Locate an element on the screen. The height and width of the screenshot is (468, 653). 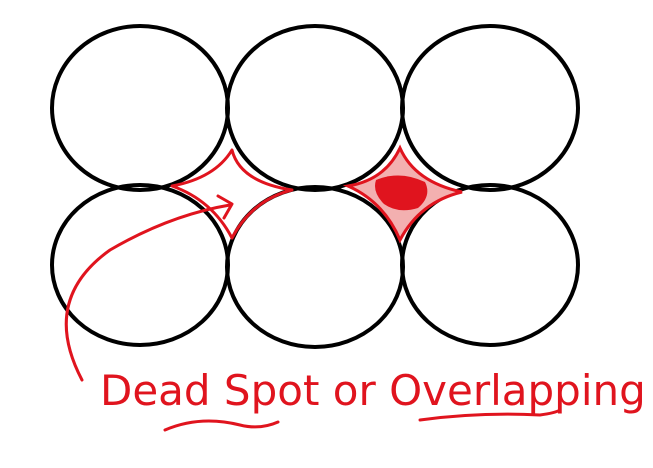
dead-spot is located at coordinates (232, 194).